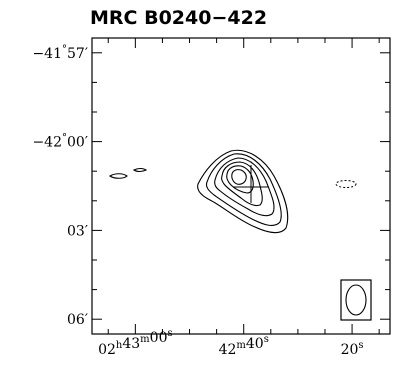 The image size is (400, 367). Describe the element at coordinates (60, 186) in the screenshot. I see `y-tick-labels: −41°57′ −42°00′ 03′ 06′` at that location.